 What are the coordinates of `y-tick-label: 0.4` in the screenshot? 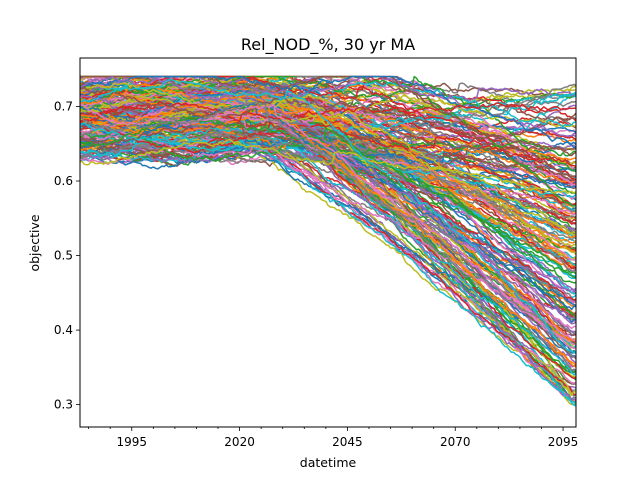 It's located at (63, 330).